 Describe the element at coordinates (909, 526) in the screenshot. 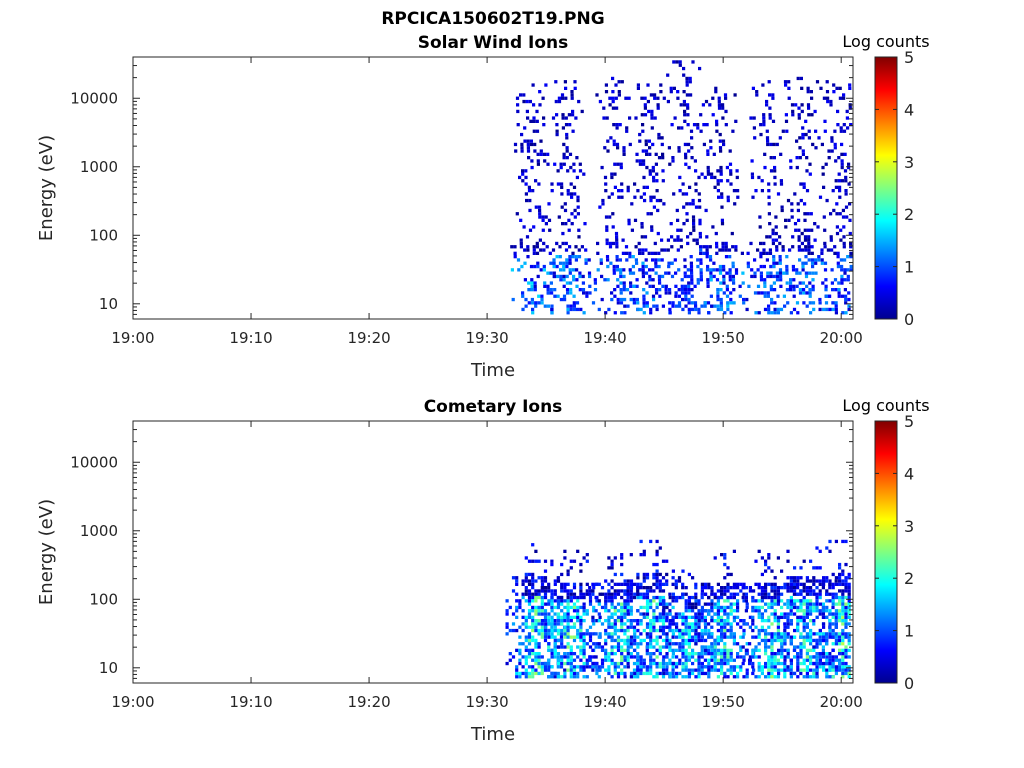

I see `colorbar-tick-label: 3` at that location.